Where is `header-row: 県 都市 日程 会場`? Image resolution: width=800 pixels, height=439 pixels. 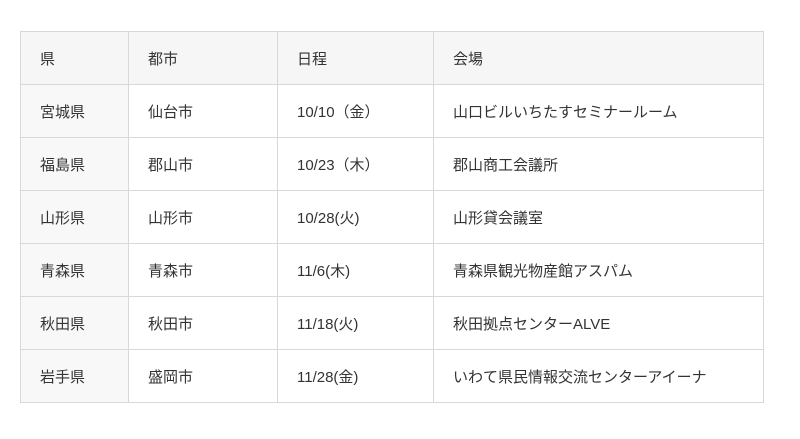 header-row: 県 都市 日程 会場 is located at coordinates (392, 58).